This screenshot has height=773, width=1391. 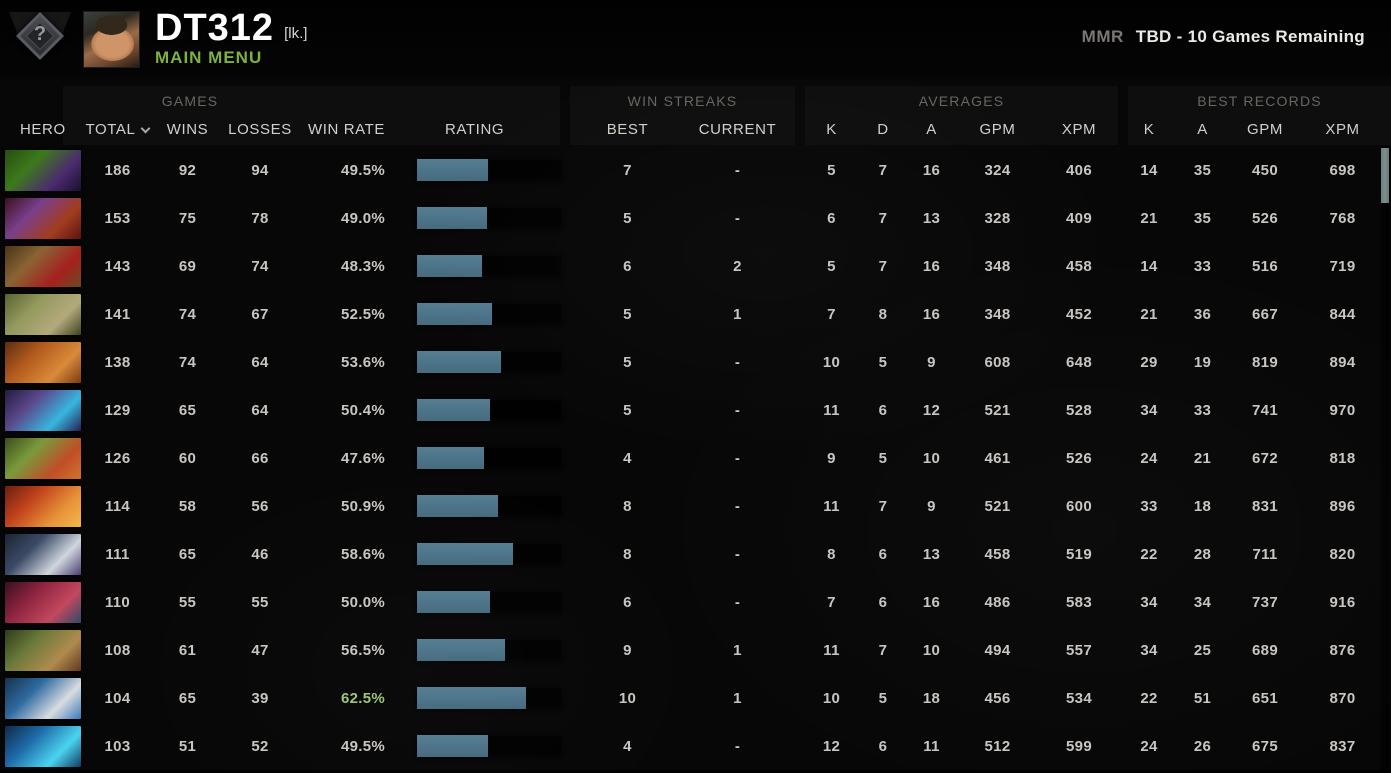 What do you see at coordinates (627, 506) in the screenshot?
I see `best-streak-value: 8` at bounding box center [627, 506].